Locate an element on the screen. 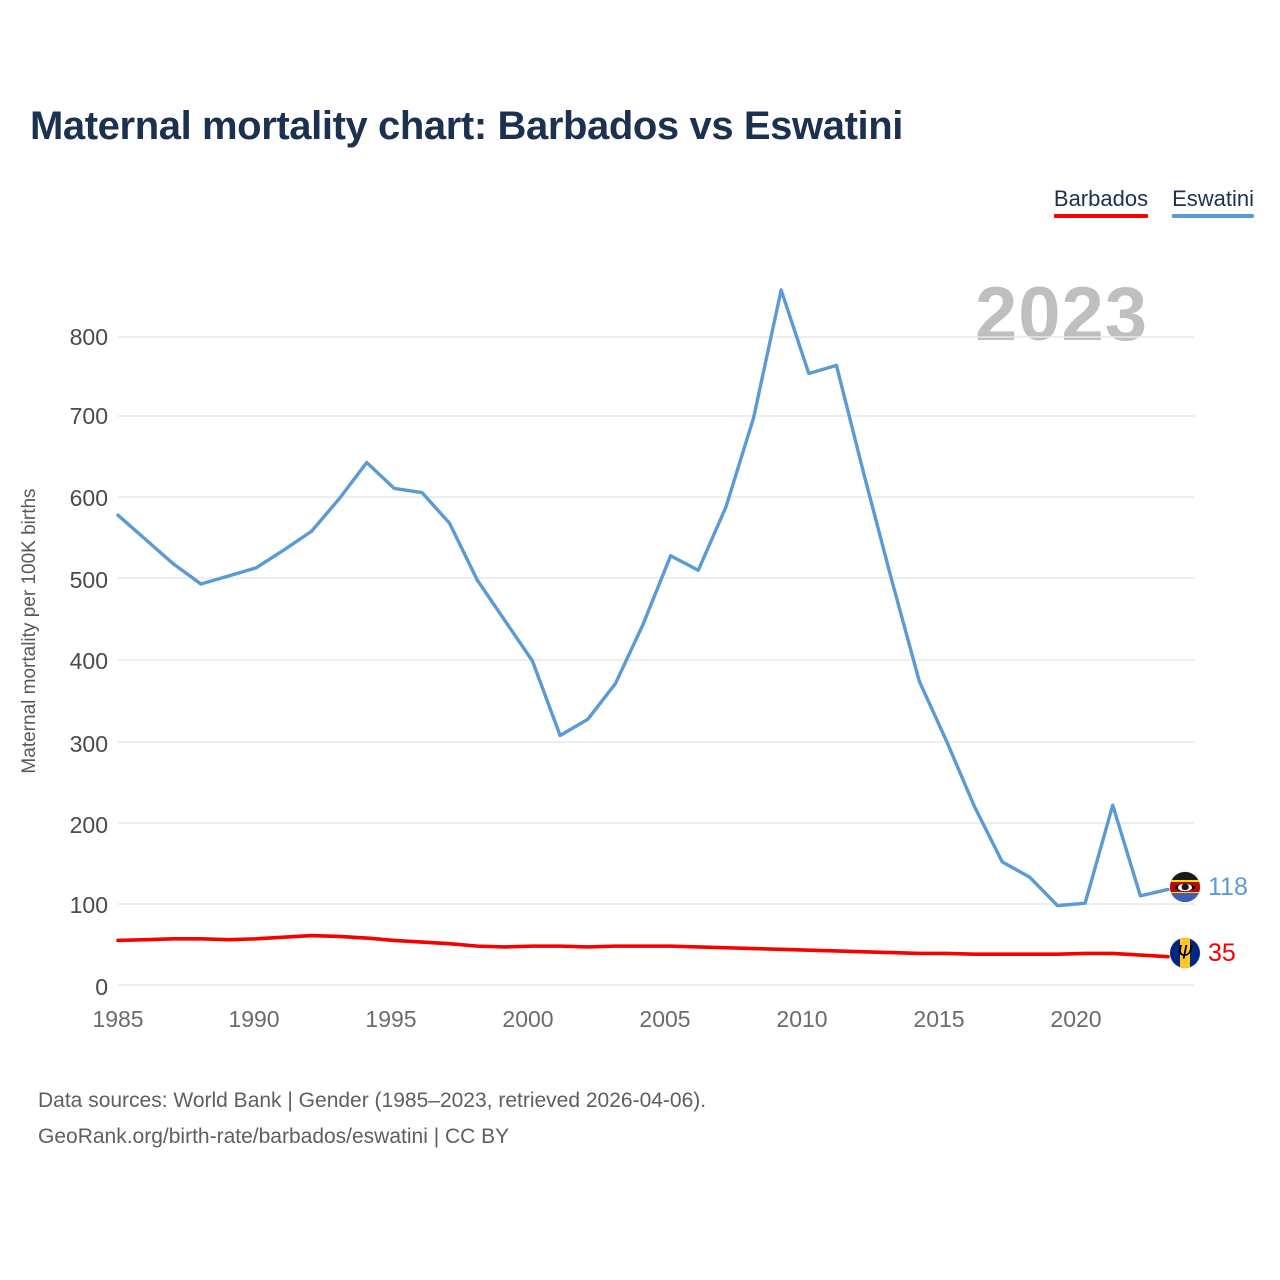  line-series-barbados is located at coordinates (643, 946).